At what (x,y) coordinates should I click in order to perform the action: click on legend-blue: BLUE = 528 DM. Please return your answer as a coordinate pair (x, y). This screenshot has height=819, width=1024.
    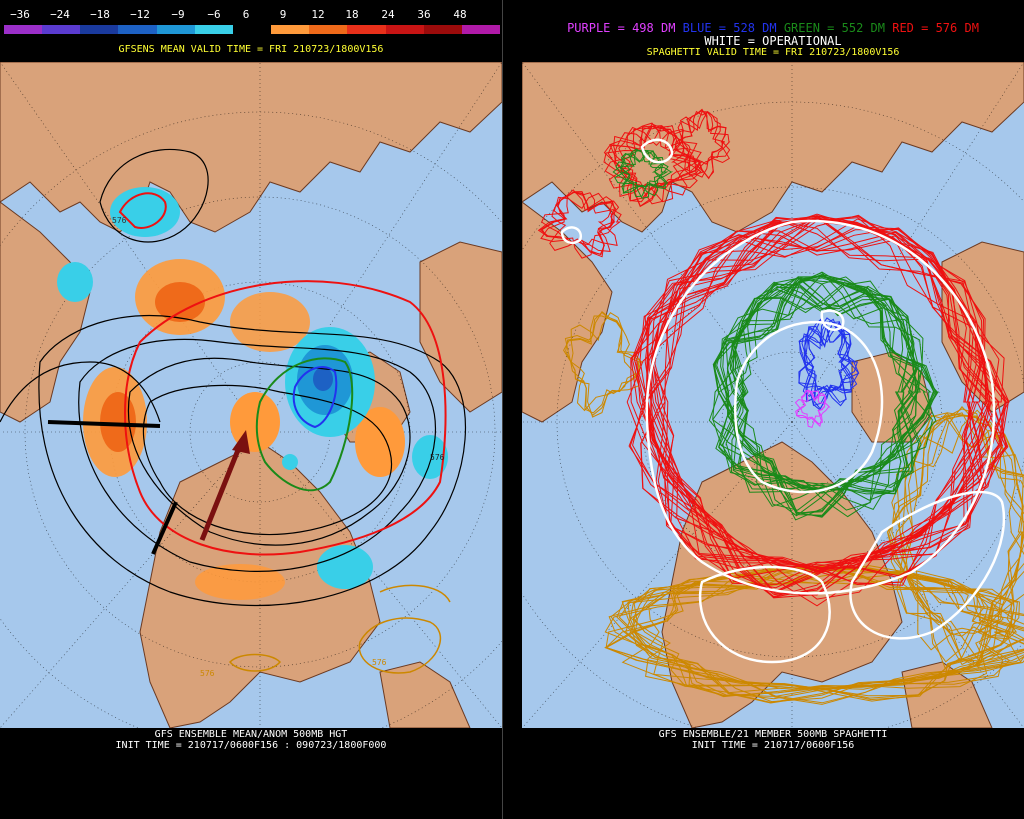
    Looking at the image, I should click on (730, 28).